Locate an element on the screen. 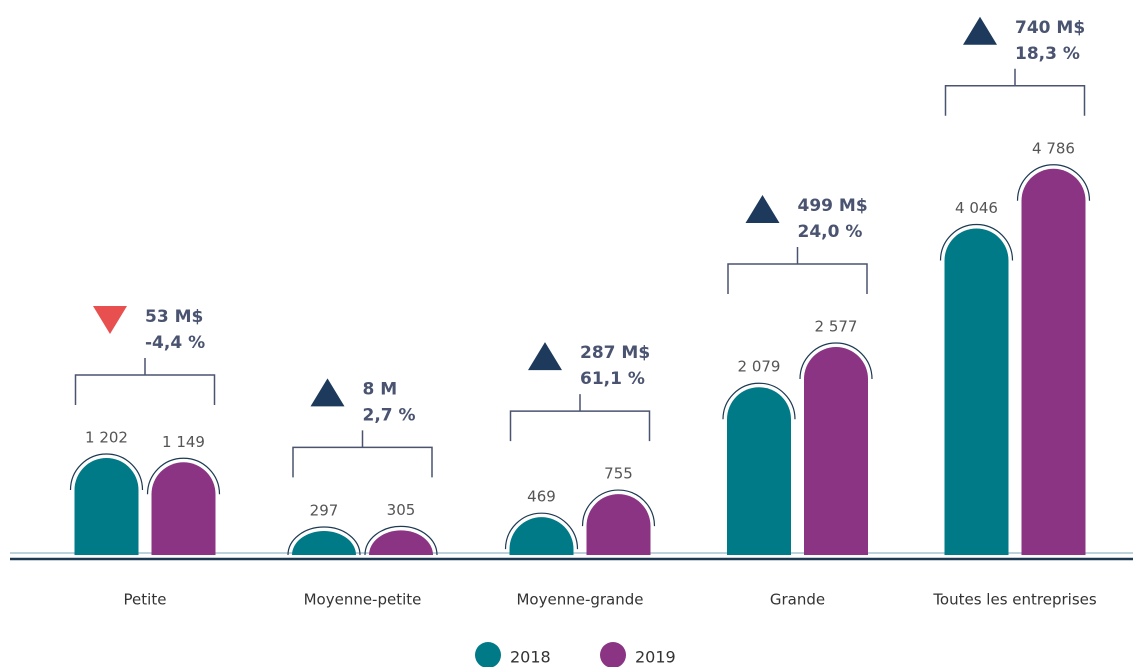 The image size is (1133, 667). annotation-amount: 53 M$ is located at coordinates (174, 317).